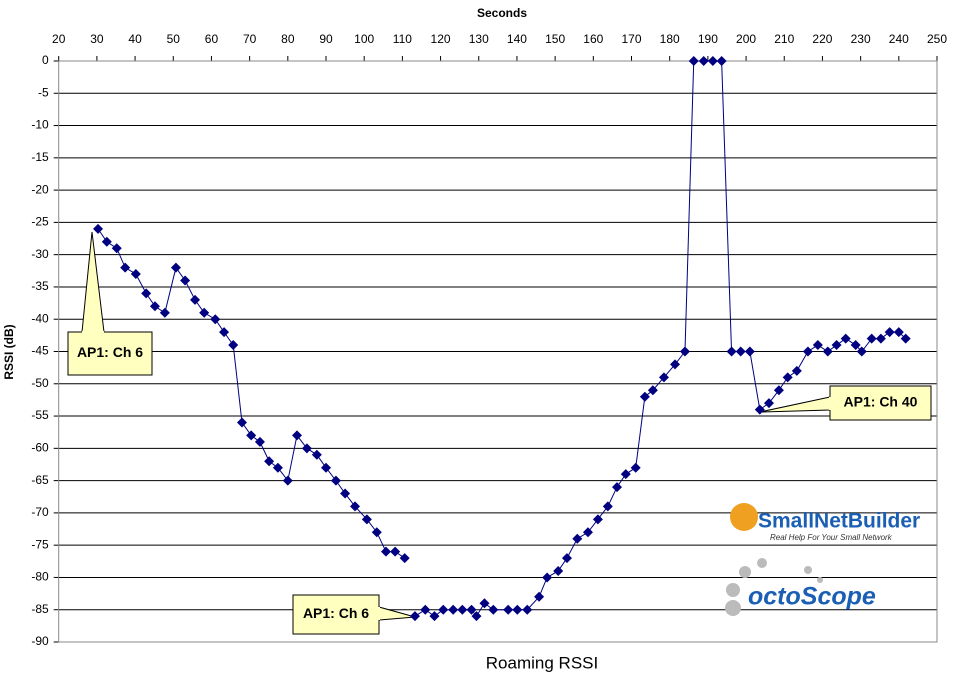 The image size is (955, 680). Describe the element at coordinates (212, 39) in the screenshot. I see `x-tick-label: 60` at that location.